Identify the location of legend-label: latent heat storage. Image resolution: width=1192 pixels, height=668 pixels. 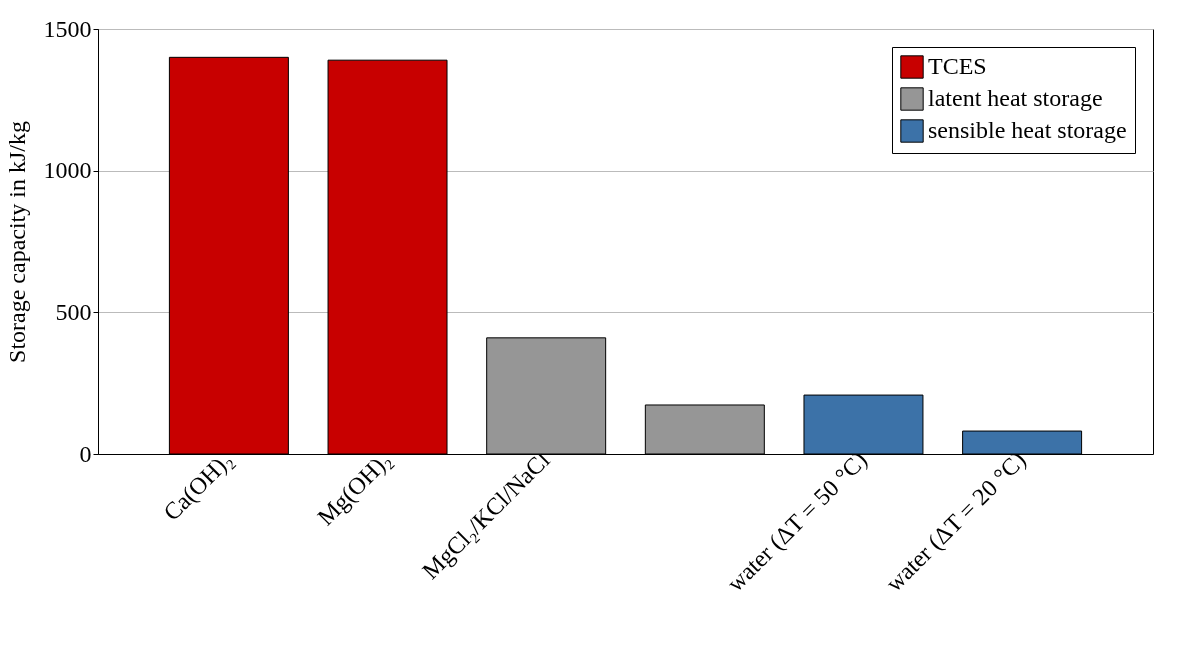
(1015, 98).